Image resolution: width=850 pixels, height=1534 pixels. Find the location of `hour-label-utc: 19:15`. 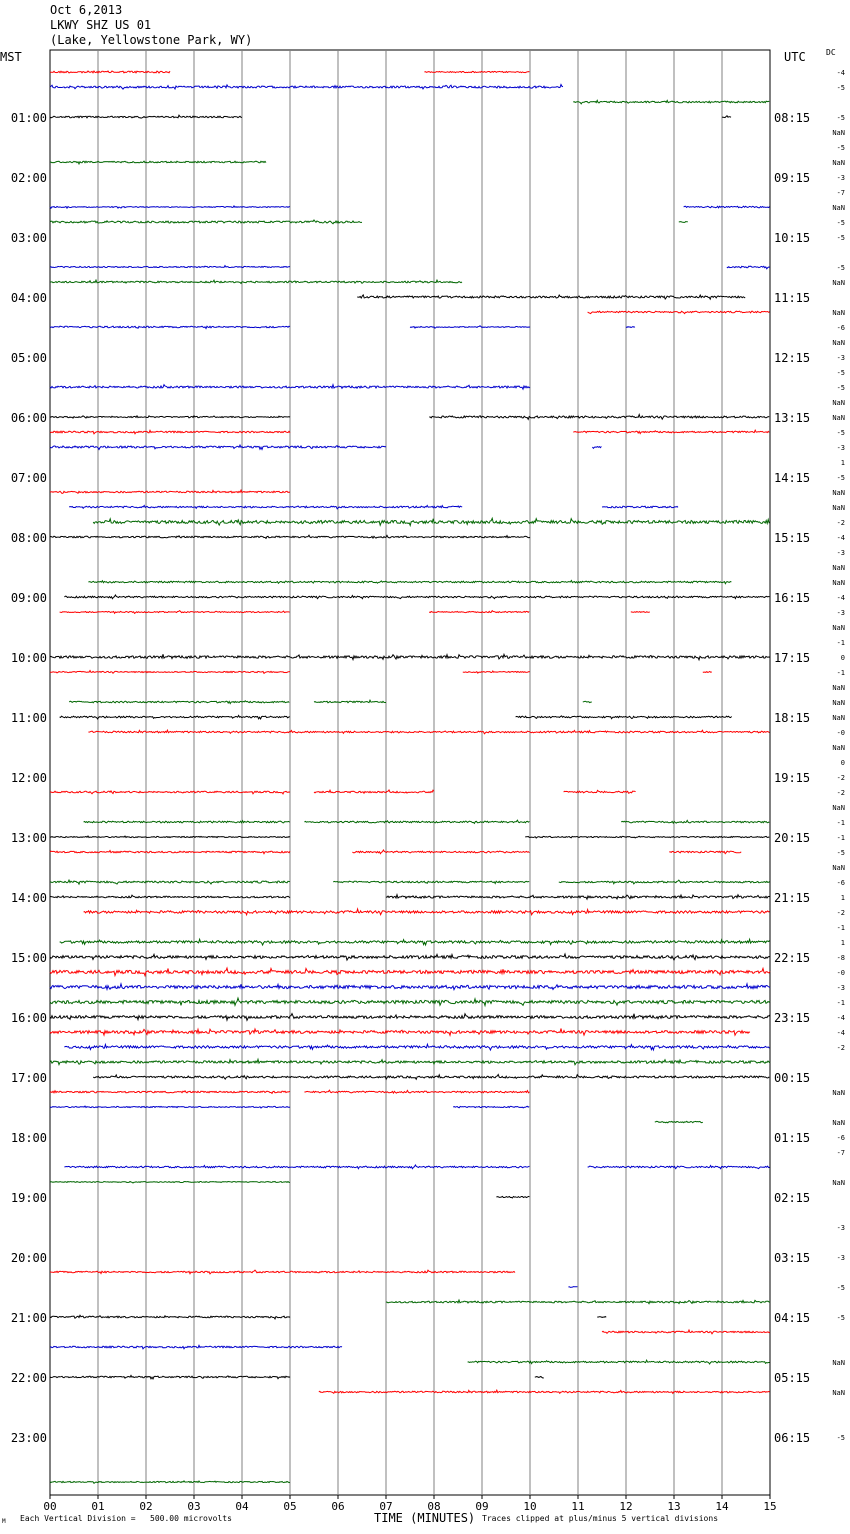

hour-label-utc: 19:15 is located at coordinates (792, 778).